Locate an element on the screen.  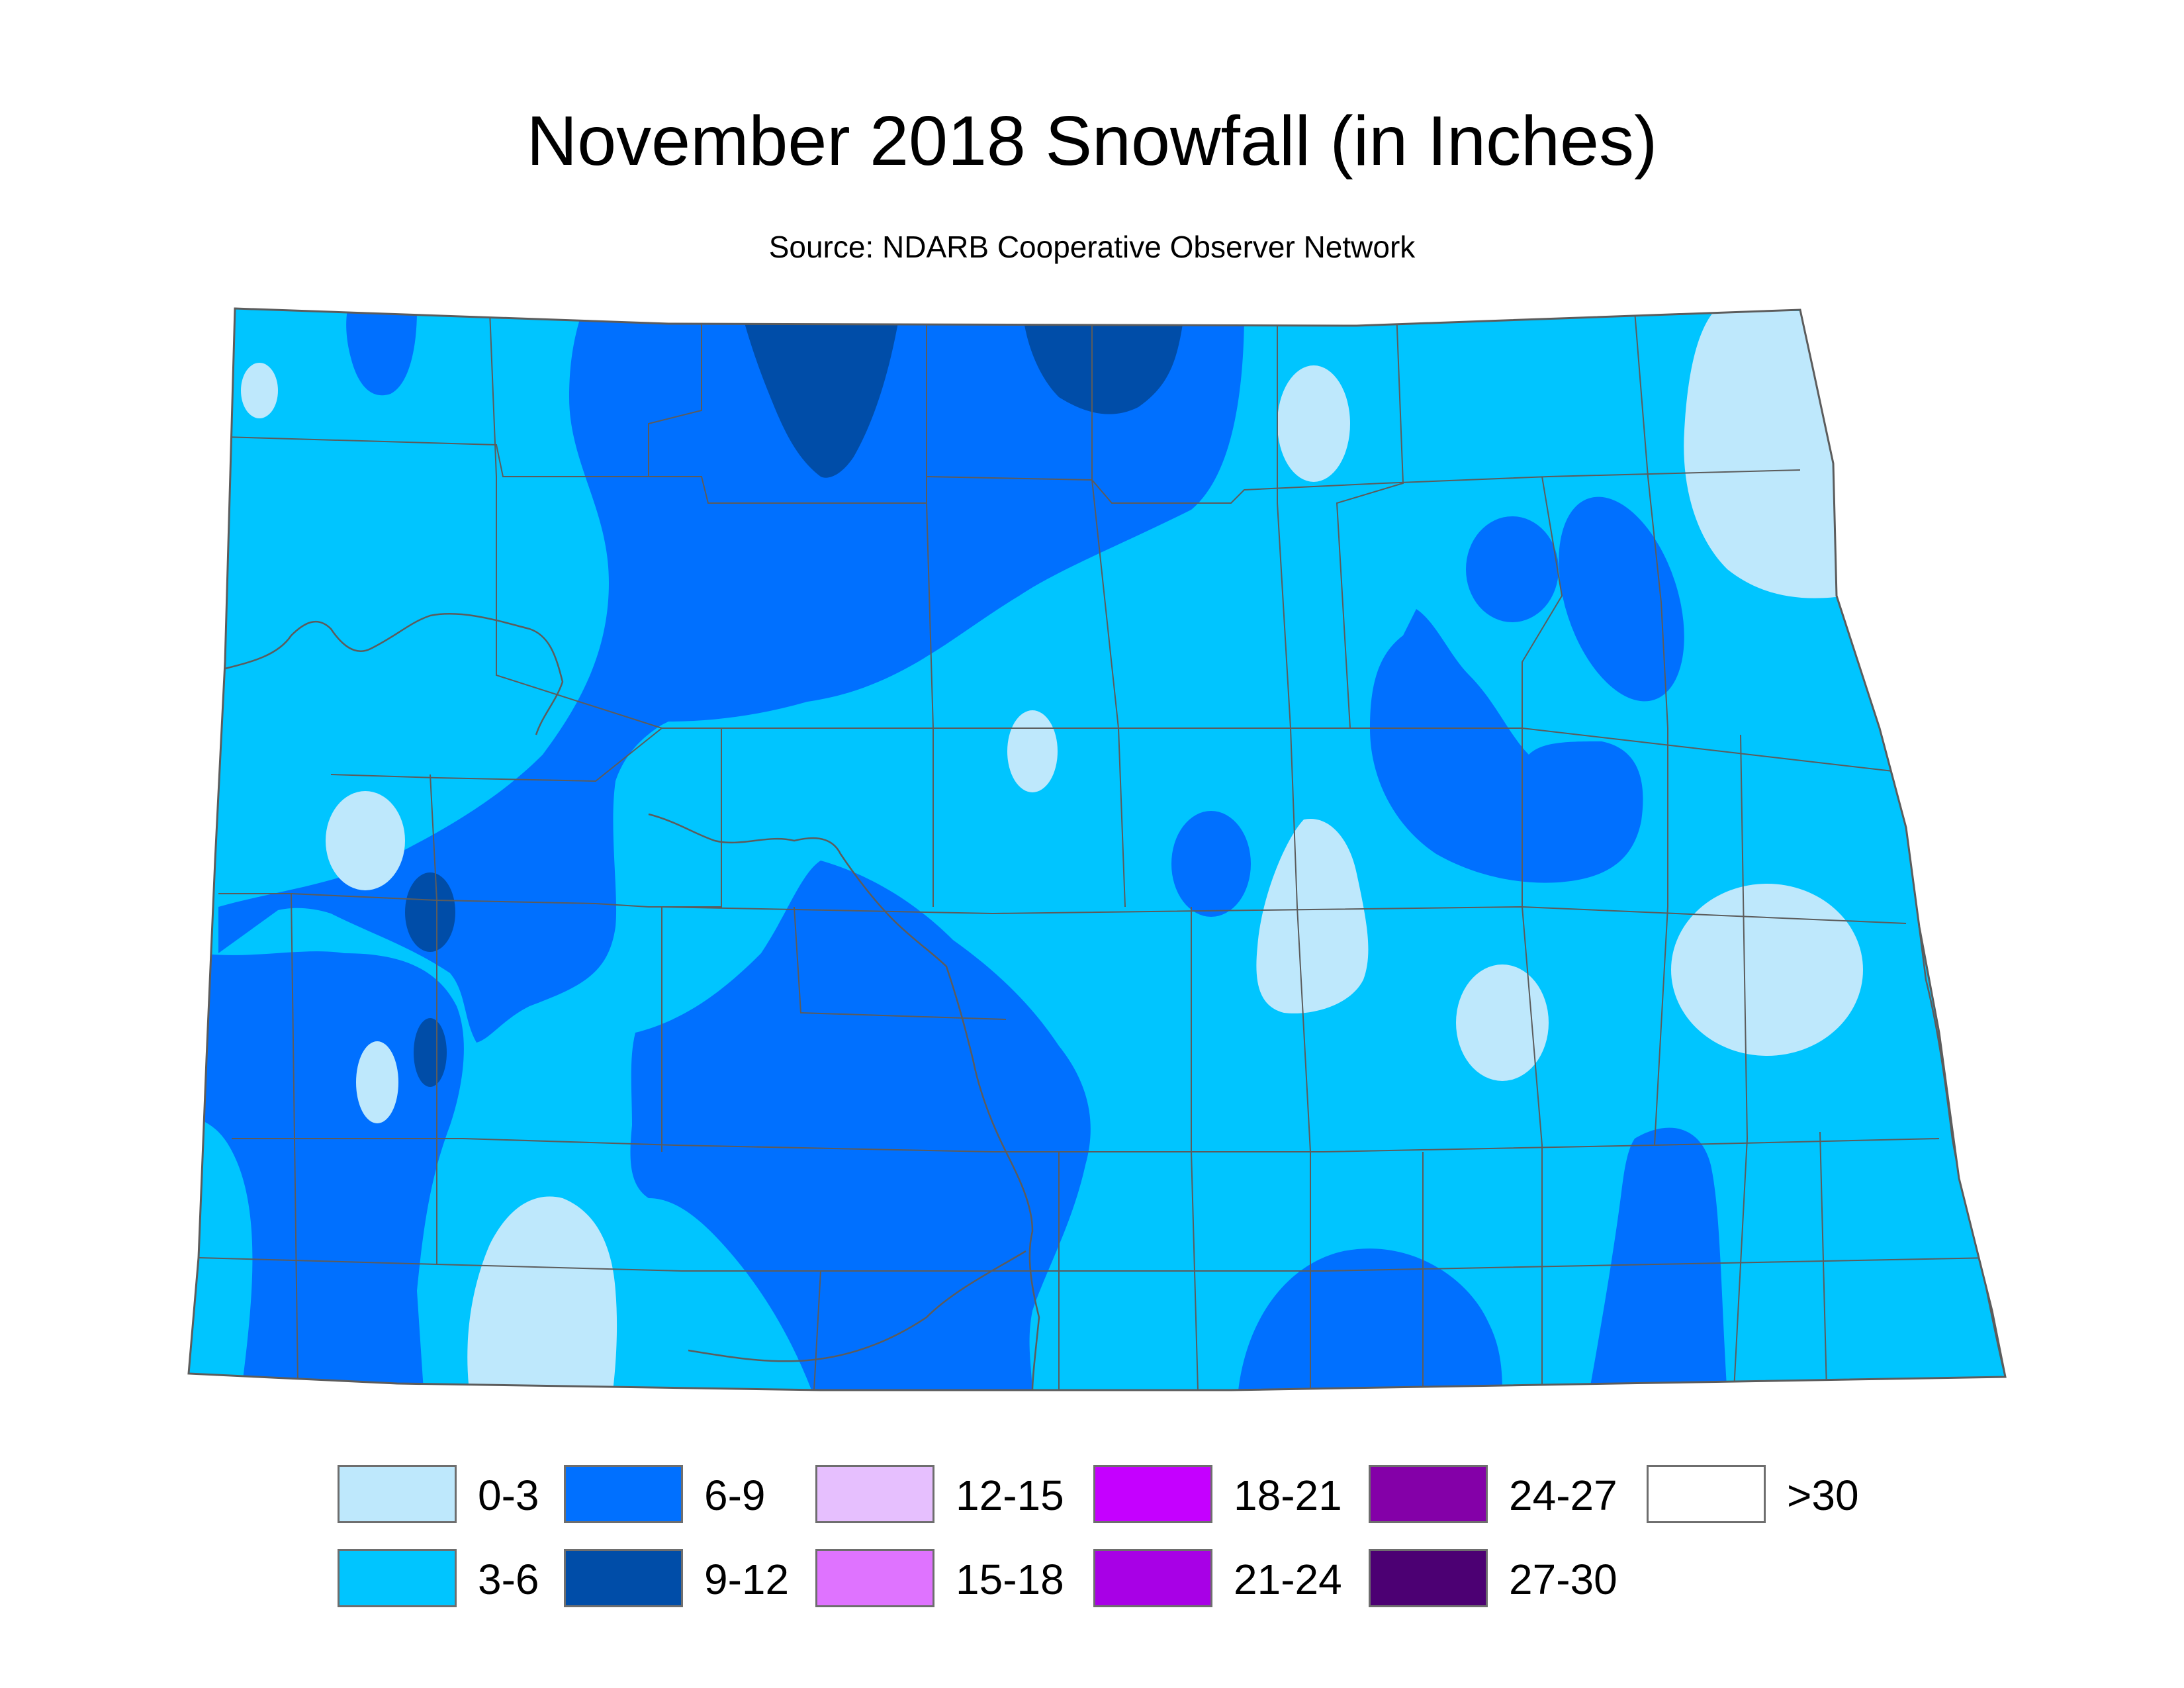
zone-0-3-east is located at coordinates (1767, 970).